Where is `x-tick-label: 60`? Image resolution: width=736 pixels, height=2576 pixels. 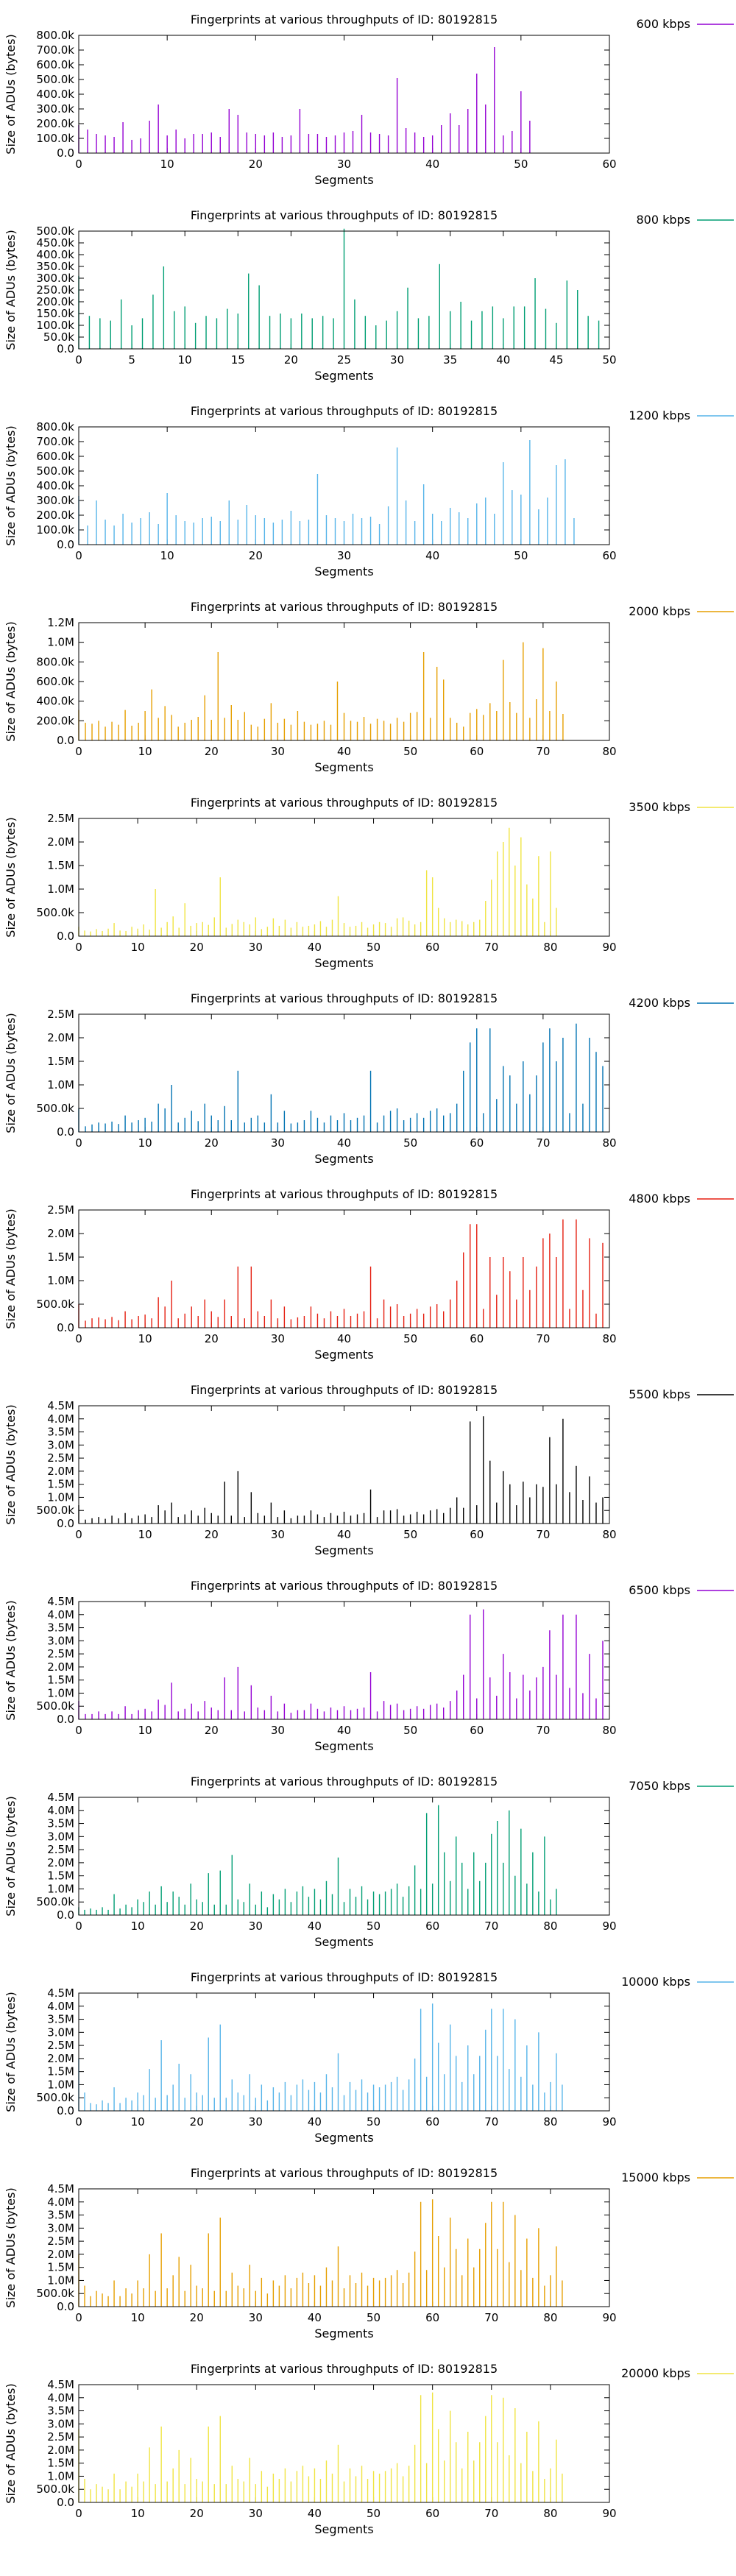 x-tick-label: 60 is located at coordinates (432, 2317).